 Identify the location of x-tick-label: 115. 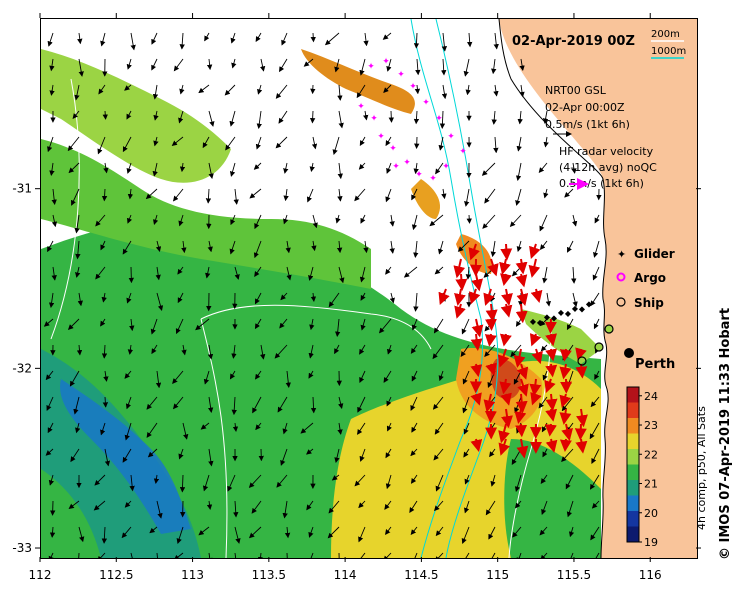
(497, 575).